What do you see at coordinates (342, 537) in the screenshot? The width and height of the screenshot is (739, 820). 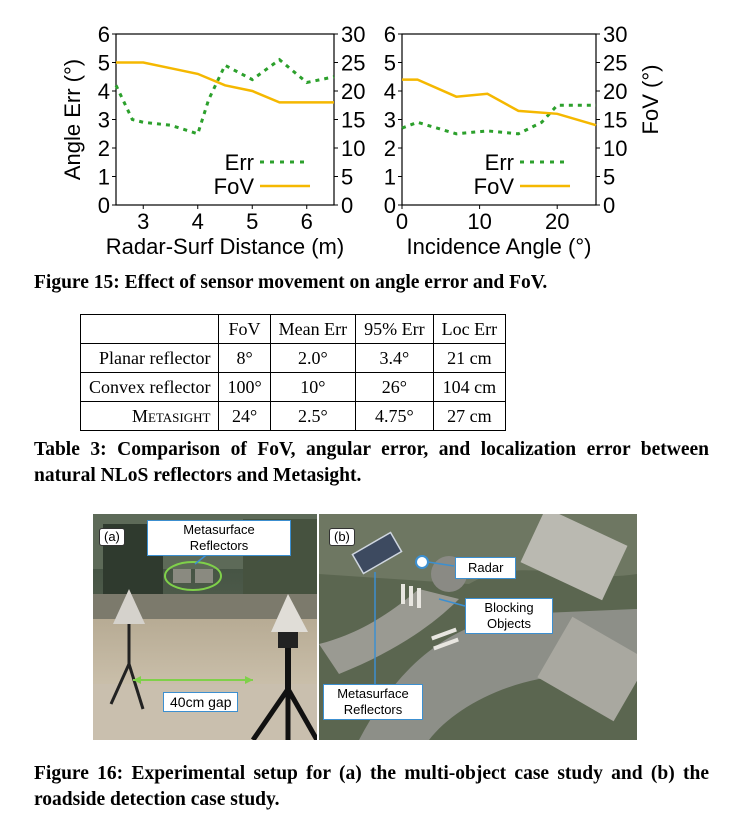 I see `panel-b-tag: (b)` at bounding box center [342, 537].